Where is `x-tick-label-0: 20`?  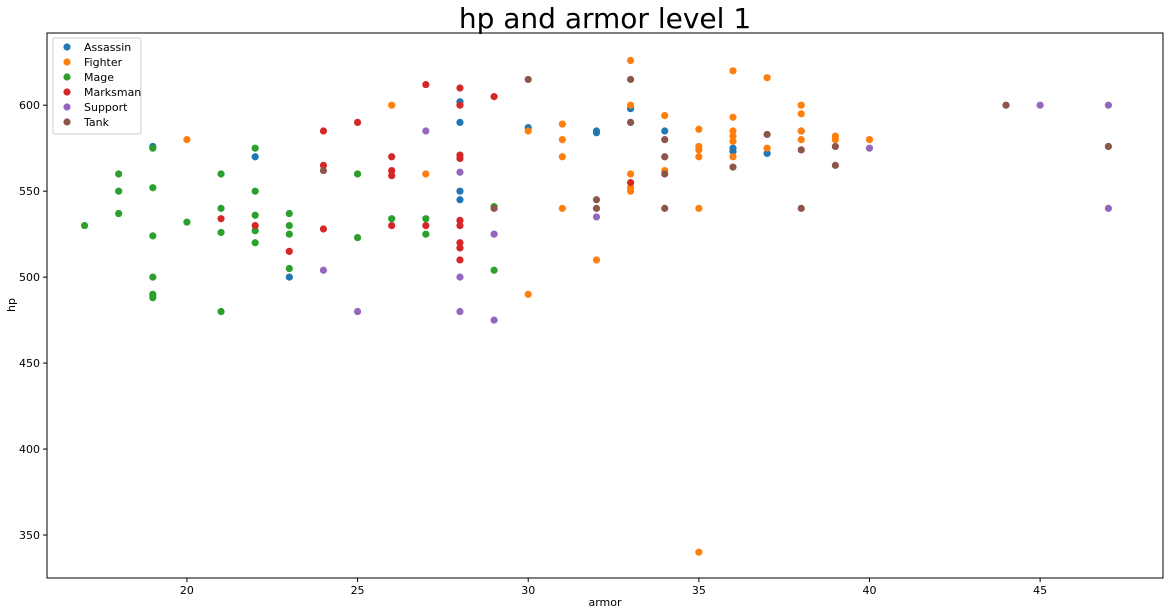 x-tick-label-0: 20 is located at coordinates (187, 590).